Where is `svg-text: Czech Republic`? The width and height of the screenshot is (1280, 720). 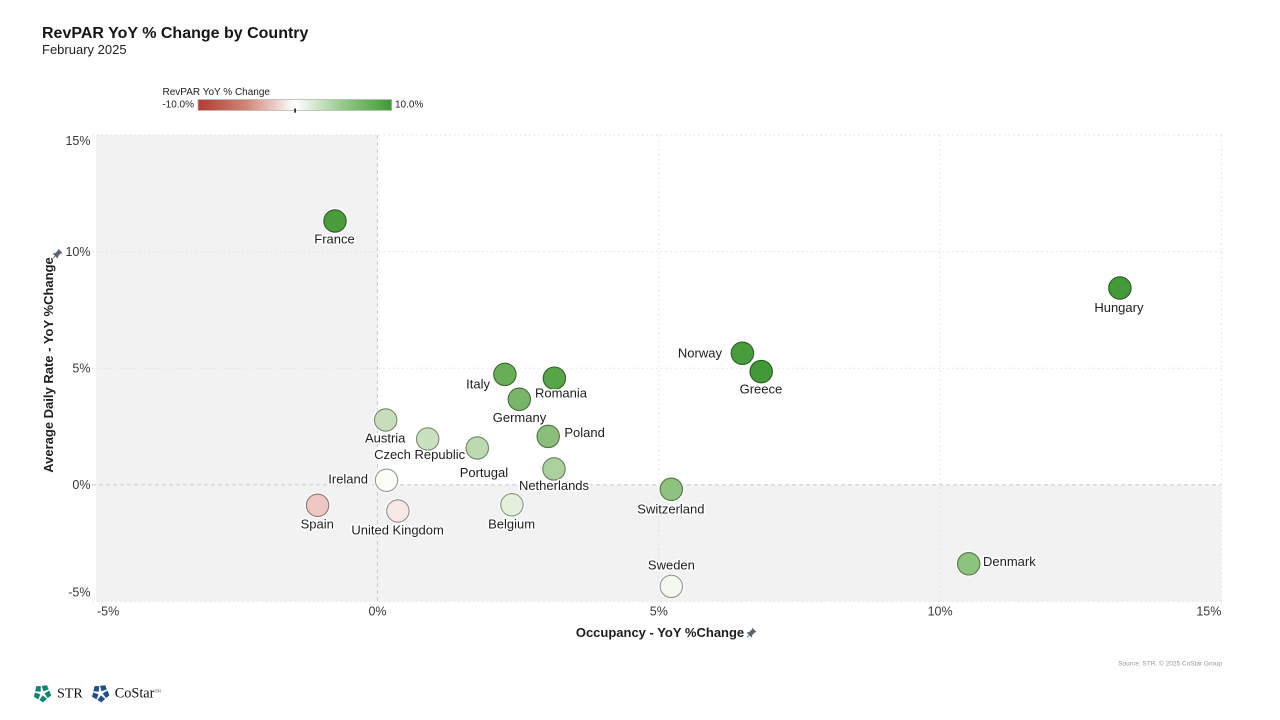
svg-text: Czech Republic is located at coordinates (420, 454).